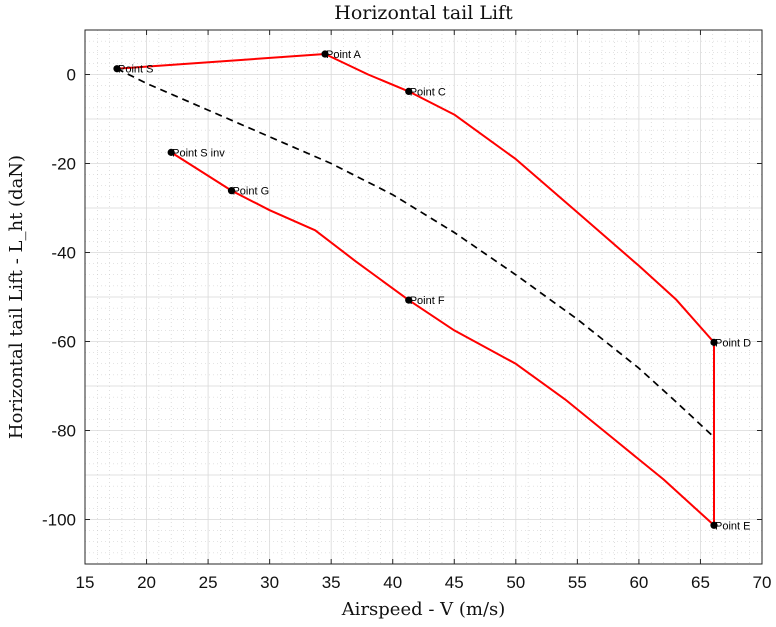  I want to click on point-label: Point S, so click(135, 70).